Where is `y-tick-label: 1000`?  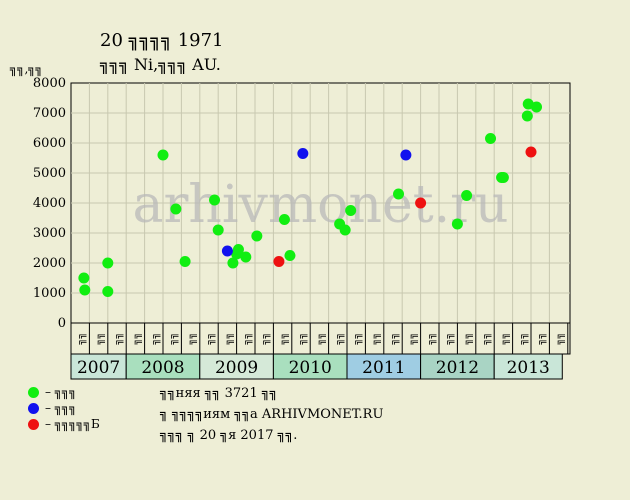
y-tick-label: 1000 is located at coordinates (49, 293).